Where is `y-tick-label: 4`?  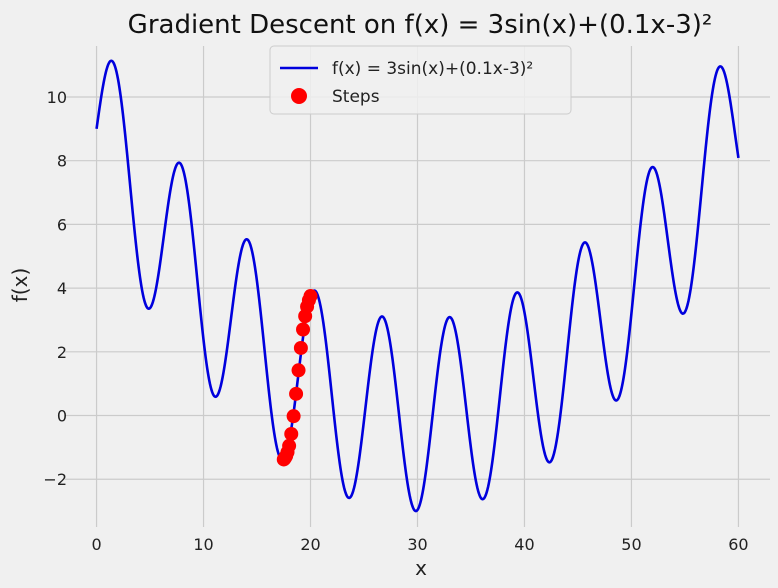 y-tick-label: 4 is located at coordinates (62, 288).